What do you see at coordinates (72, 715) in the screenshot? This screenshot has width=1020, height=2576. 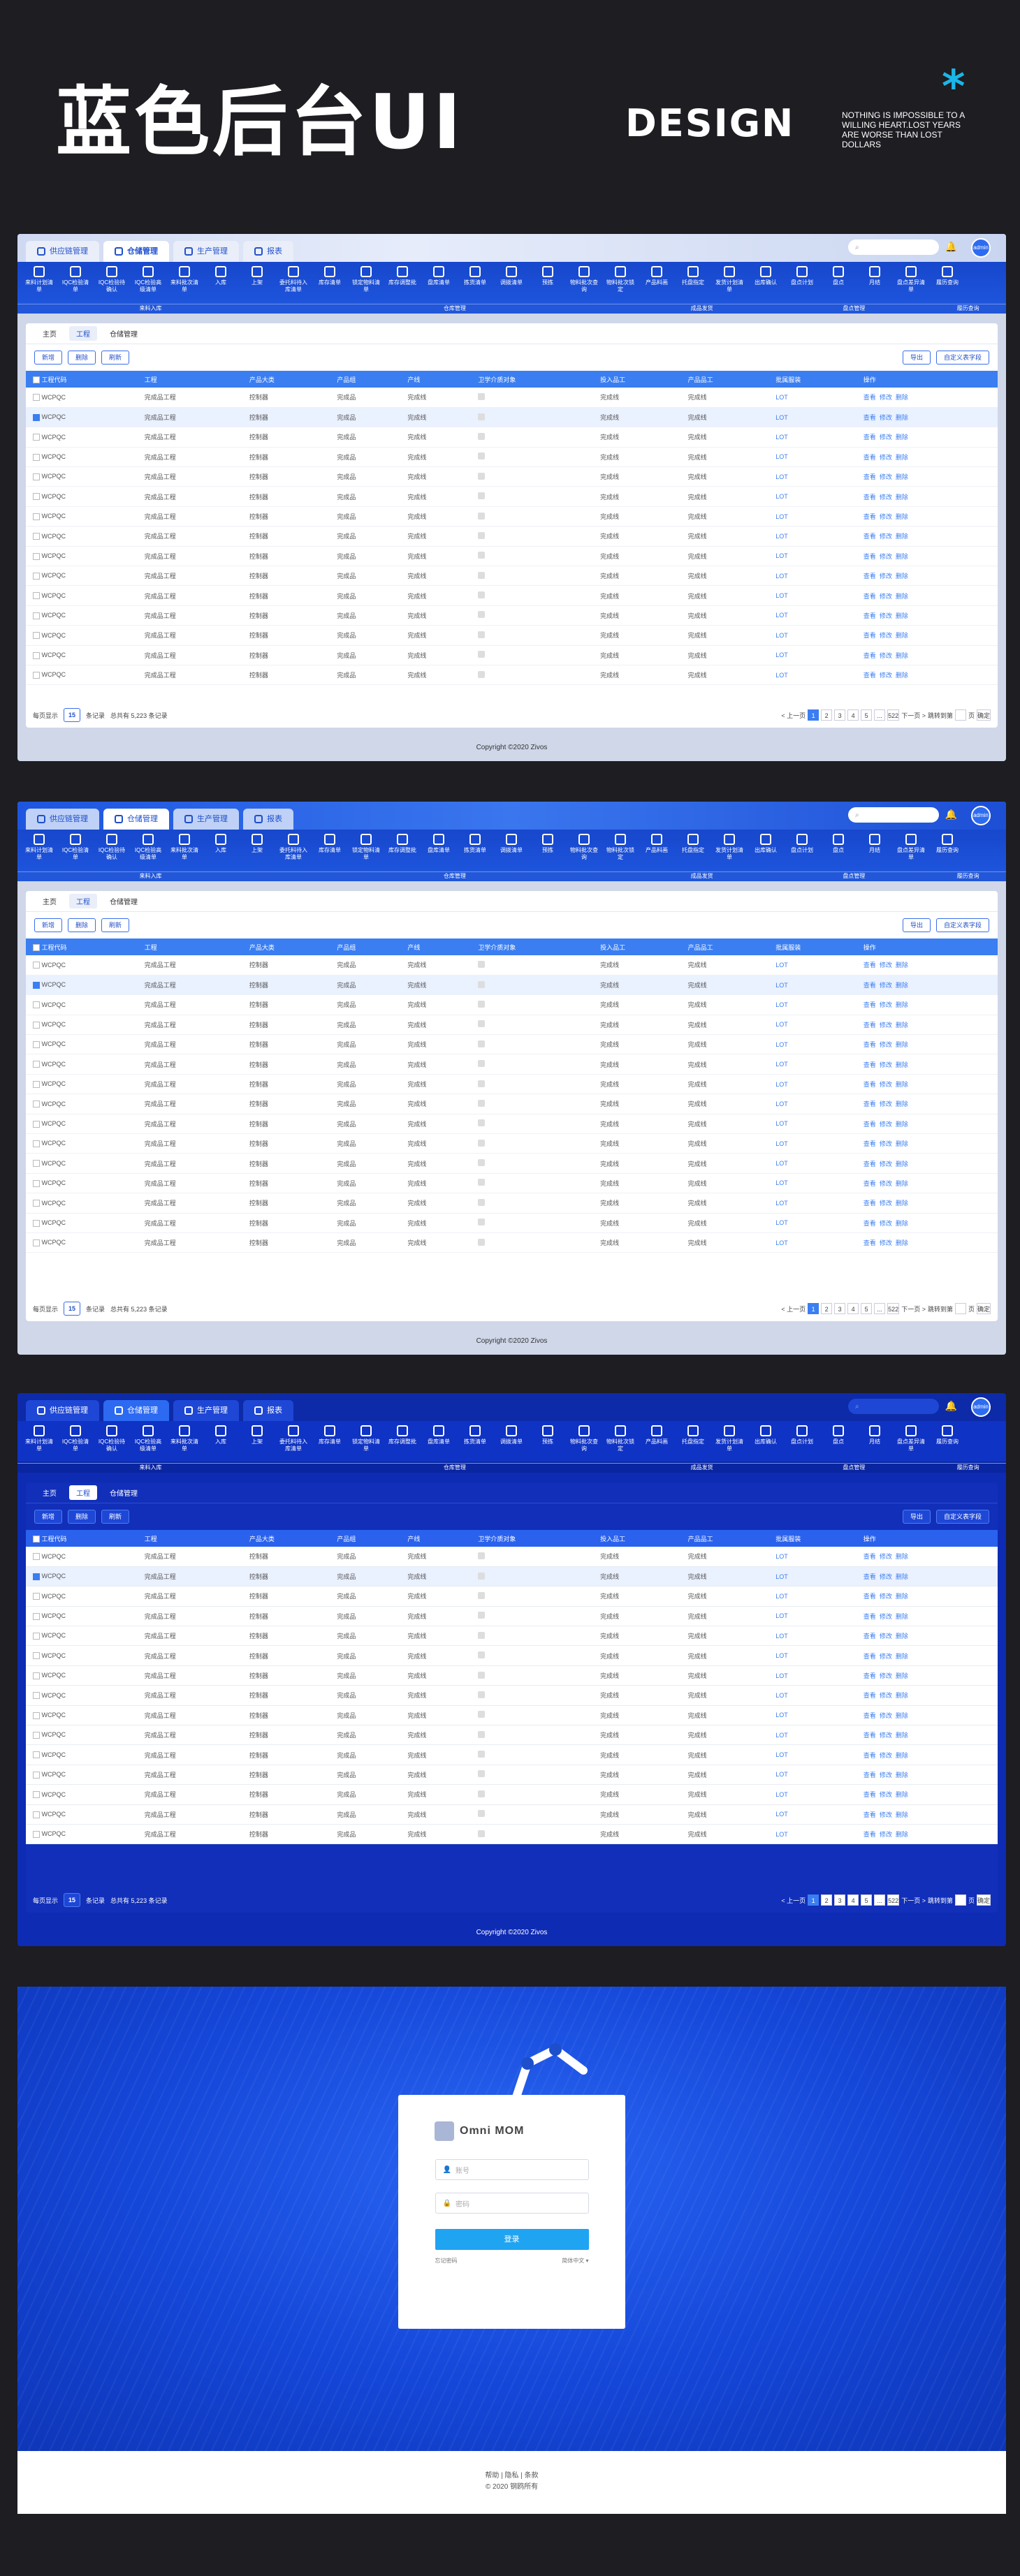 I see `page-size-select: 15` at bounding box center [72, 715].